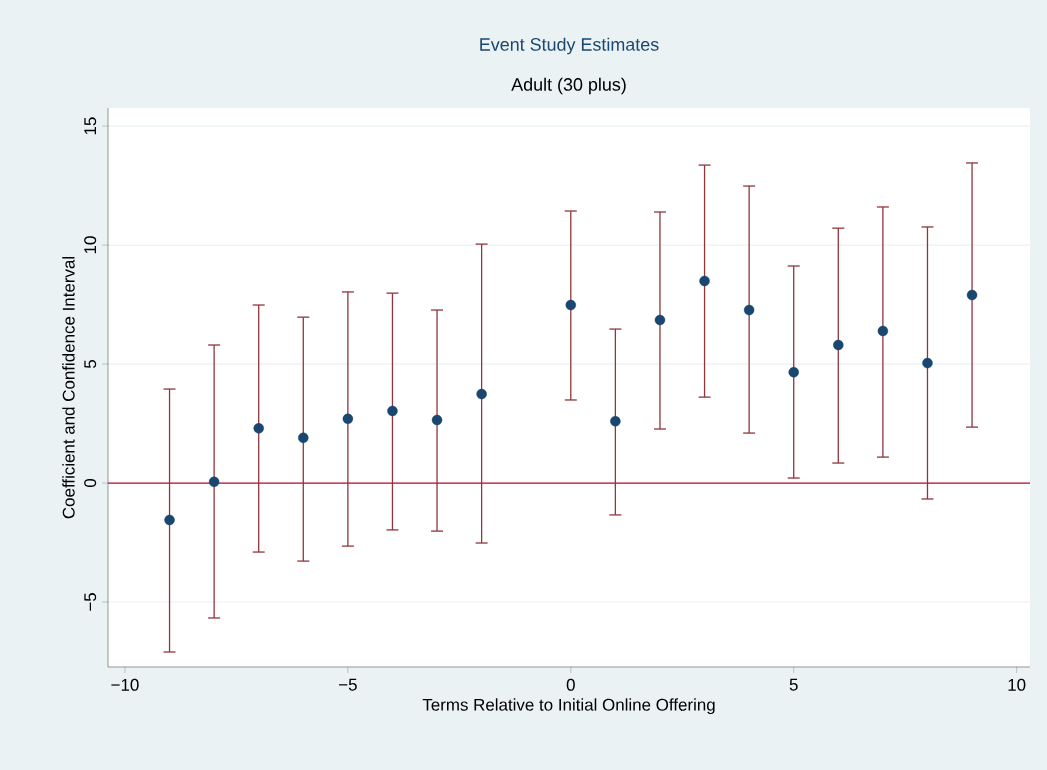 The image size is (1047, 770). Describe the element at coordinates (348, 684) in the screenshot. I see `x-tick-label: −5` at that location.